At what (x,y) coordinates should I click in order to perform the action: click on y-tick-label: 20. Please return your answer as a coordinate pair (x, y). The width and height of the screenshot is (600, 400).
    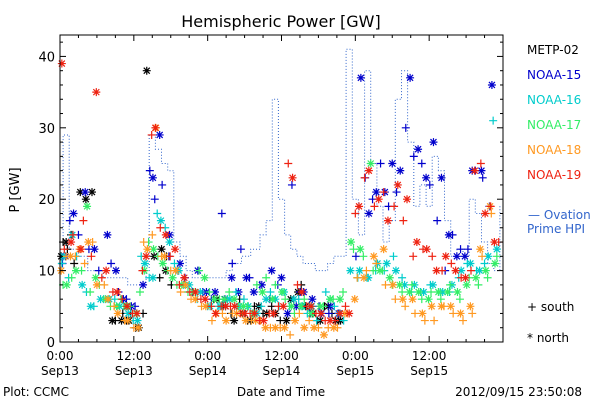
    Looking at the image, I should click on (46, 200).